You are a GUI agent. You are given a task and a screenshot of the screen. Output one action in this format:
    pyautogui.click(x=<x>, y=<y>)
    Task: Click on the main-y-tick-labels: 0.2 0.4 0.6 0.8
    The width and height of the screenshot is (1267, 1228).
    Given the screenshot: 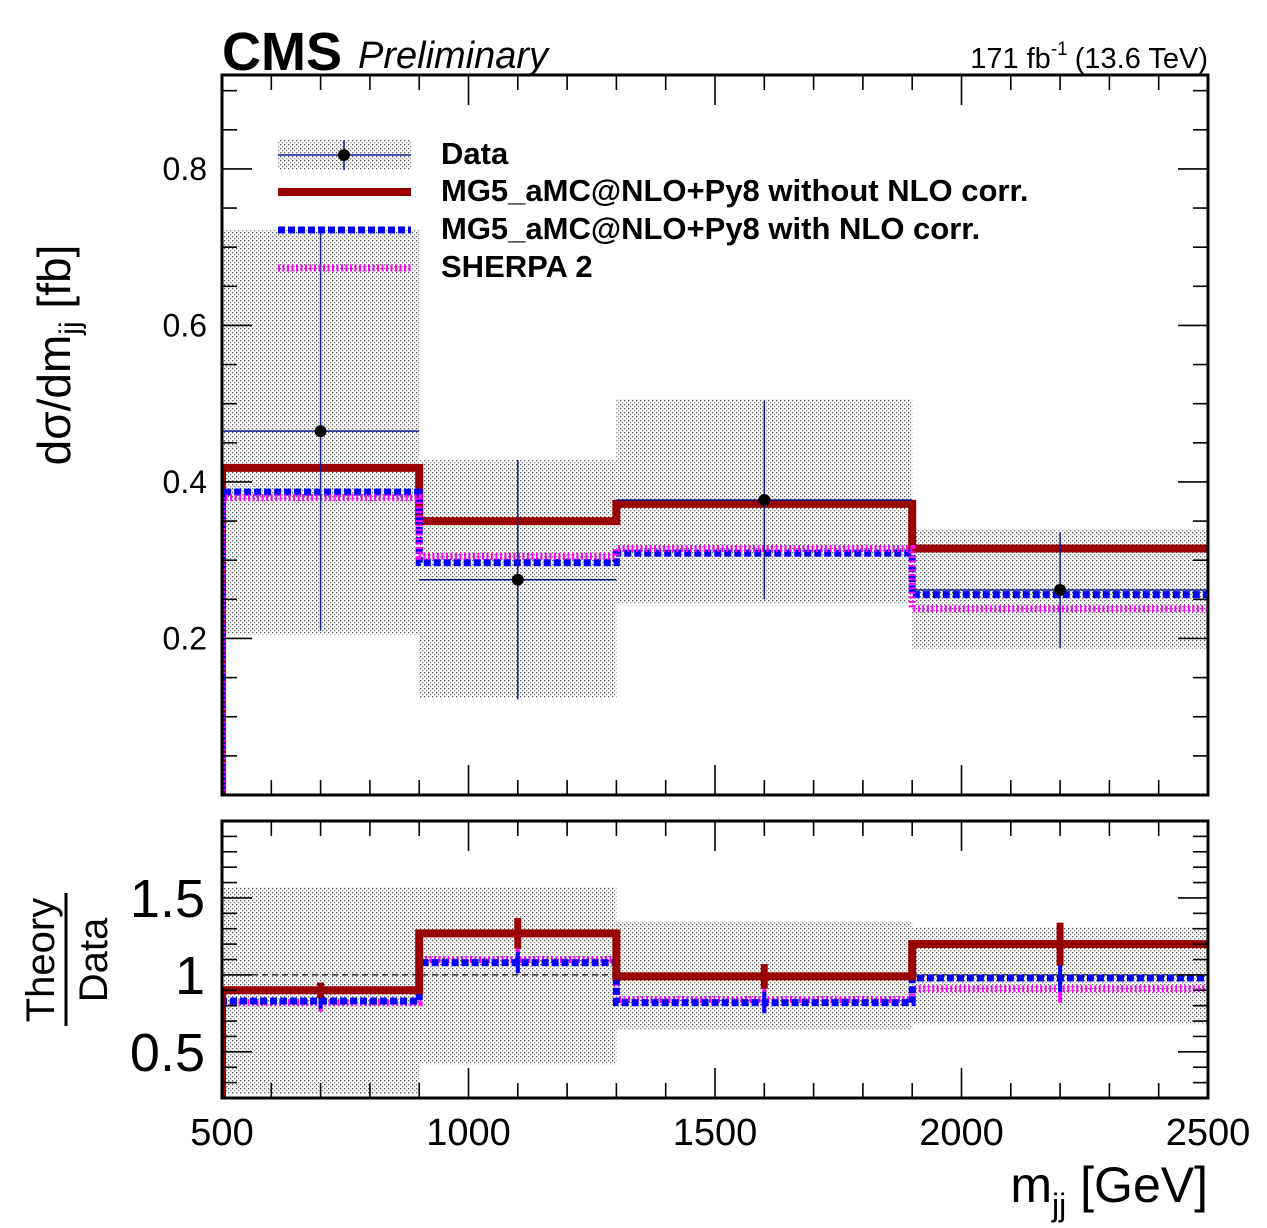 What is the action you would take?
    pyautogui.click(x=185, y=404)
    